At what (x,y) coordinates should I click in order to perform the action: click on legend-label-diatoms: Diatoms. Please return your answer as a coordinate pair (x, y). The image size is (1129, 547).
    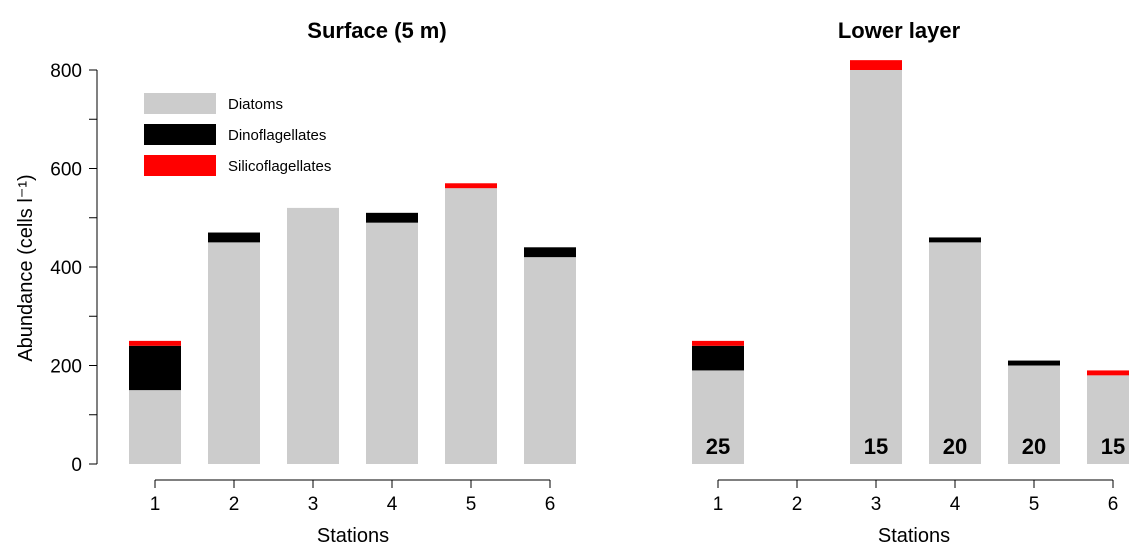
    Looking at the image, I should click on (255, 104).